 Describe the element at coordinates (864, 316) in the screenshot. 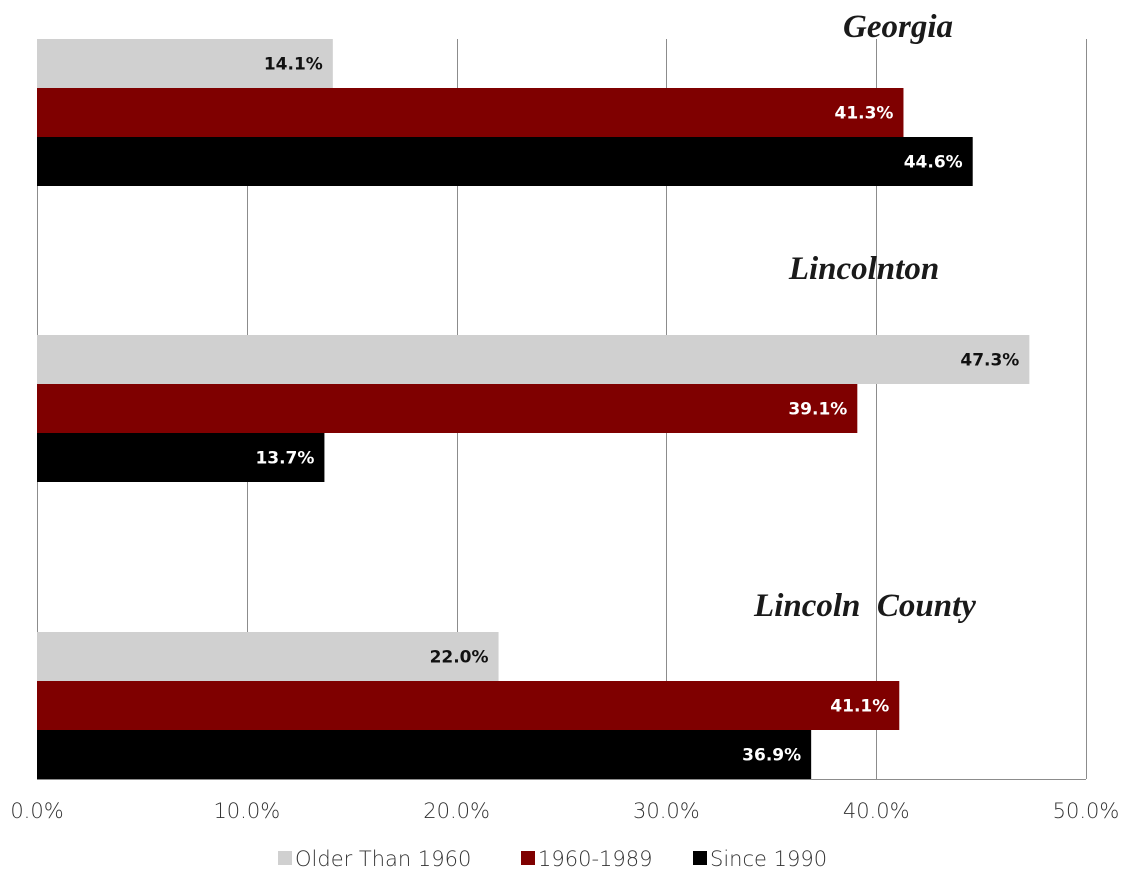

I see `group-labels: Georgia Lincolnton Lincoln County` at that location.